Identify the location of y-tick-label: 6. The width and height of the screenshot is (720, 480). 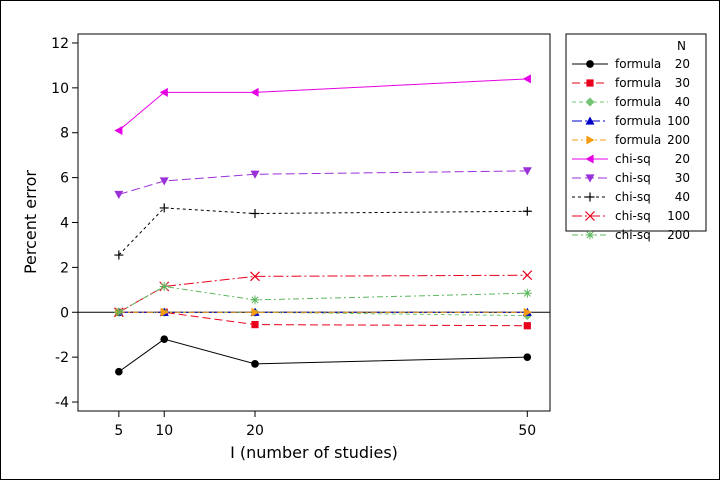
(64, 179).